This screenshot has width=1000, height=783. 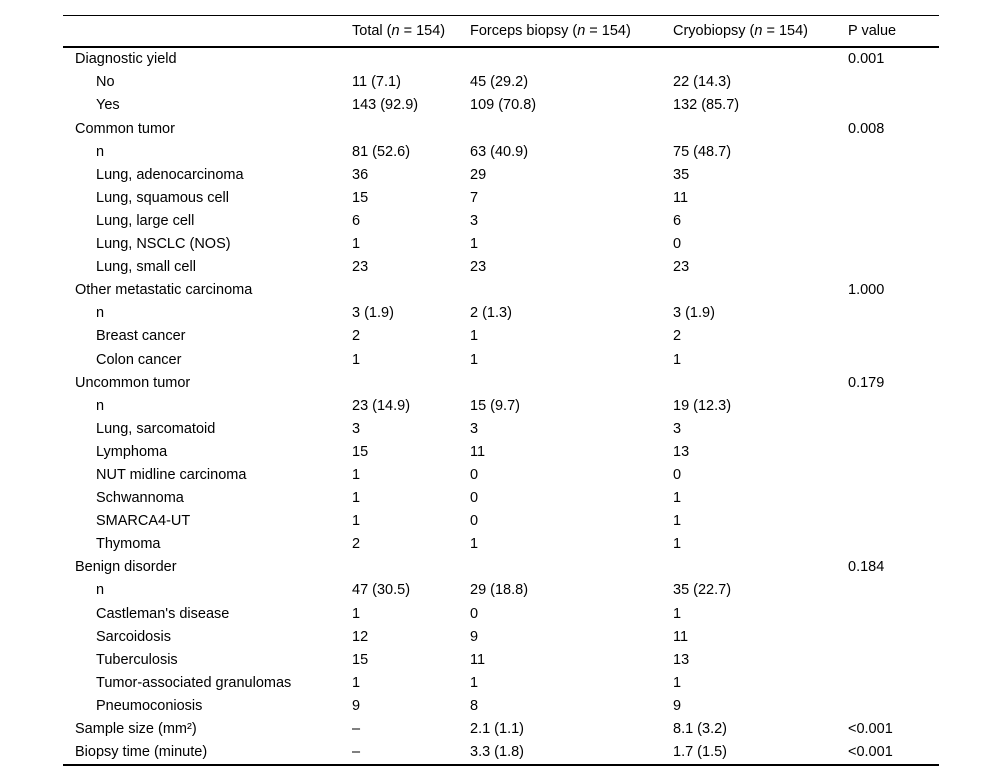 What do you see at coordinates (478, 267) in the screenshot?
I see `cell-forceps-biopsy: 23` at bounding box center [478, 267].